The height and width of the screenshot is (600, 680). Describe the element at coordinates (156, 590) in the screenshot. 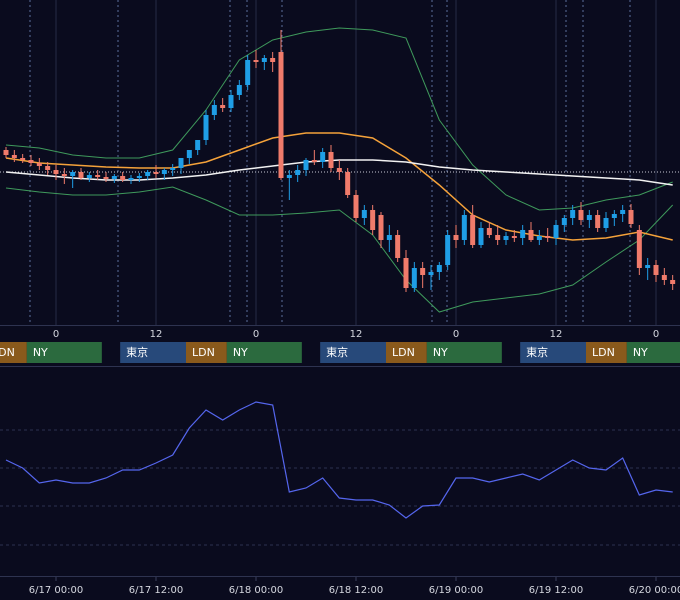

I see `x-tick-label: 6/17 12:00` at that location.